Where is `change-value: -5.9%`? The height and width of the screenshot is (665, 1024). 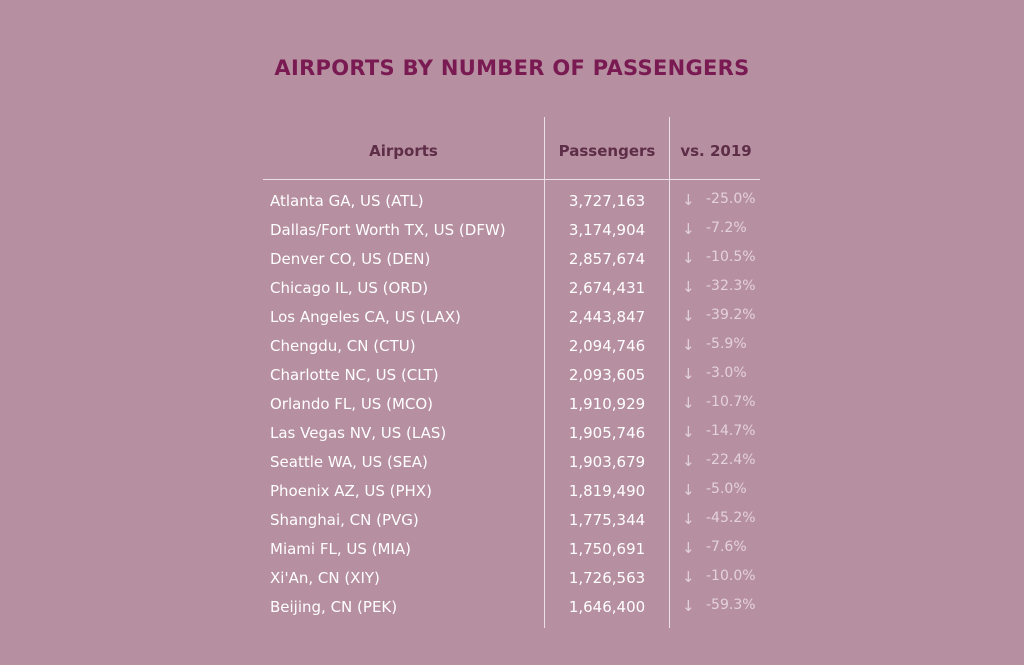
change-value: -5.9% is located at coordinates (726, 344).